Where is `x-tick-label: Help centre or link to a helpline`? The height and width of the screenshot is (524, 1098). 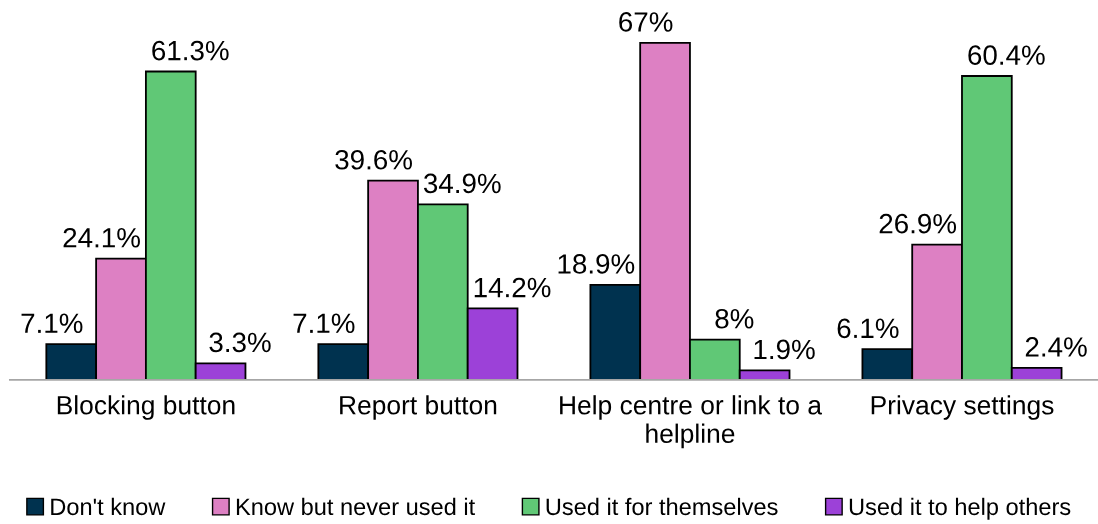
x-tick-label: Help centre or link to a helpline is located at coordinates (691, 422).